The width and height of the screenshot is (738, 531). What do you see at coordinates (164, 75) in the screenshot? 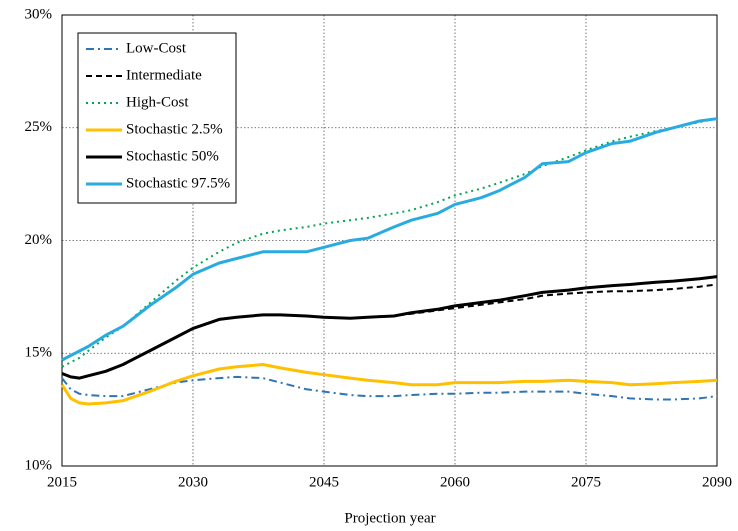
I see `legend-label: Intermediate` at bounding box center [164, 75].